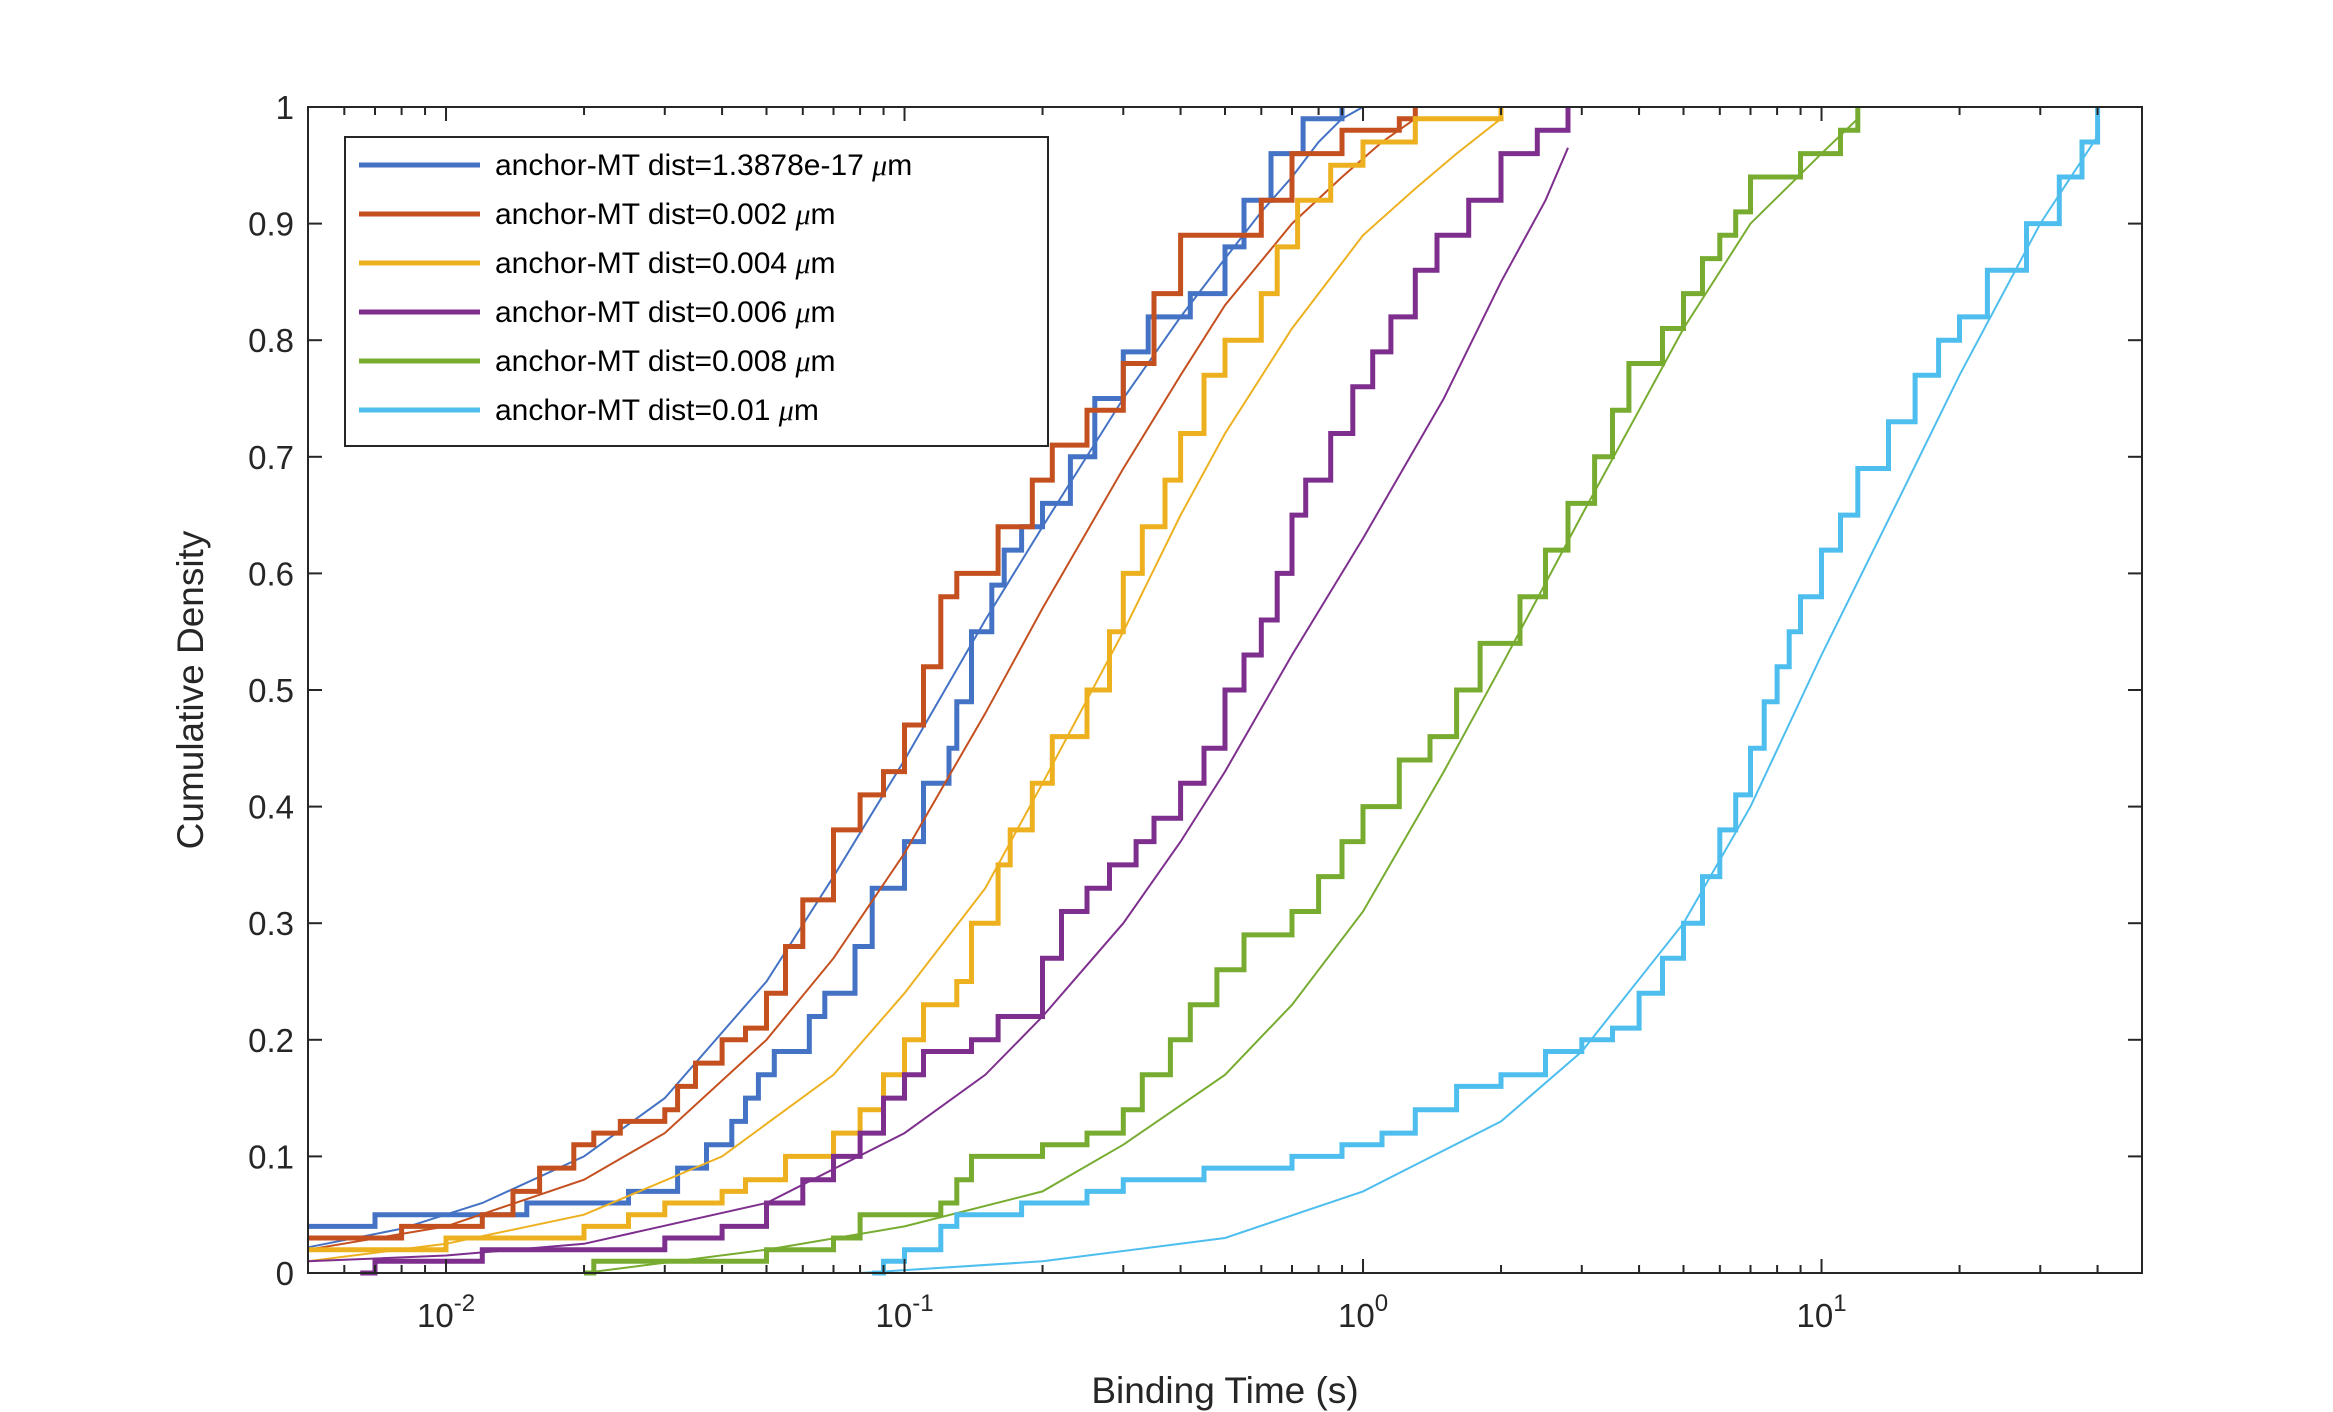  Describe the element at coordinates (446, 1312) in the screenshot. I see `x-tick-label: 10⁻²` at that location.